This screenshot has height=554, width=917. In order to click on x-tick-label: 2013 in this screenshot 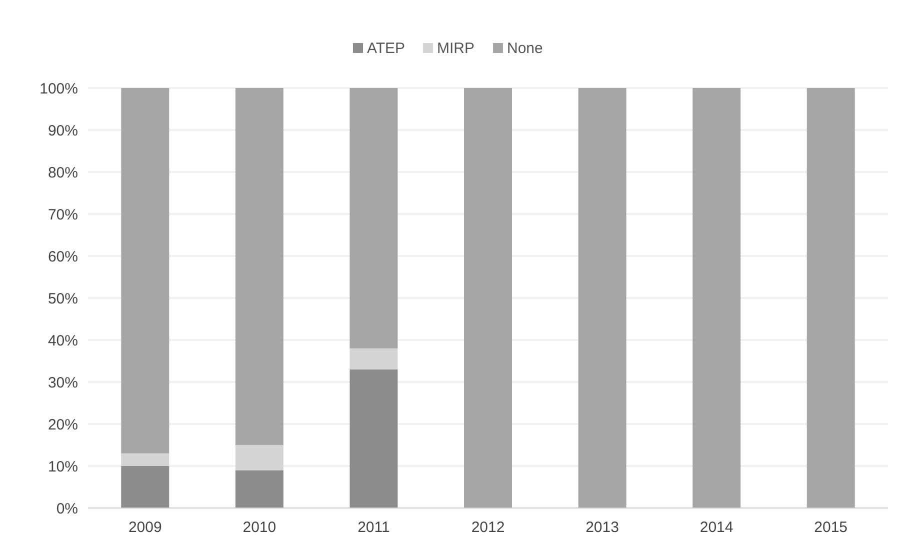, I will do `click(602, 527)`.